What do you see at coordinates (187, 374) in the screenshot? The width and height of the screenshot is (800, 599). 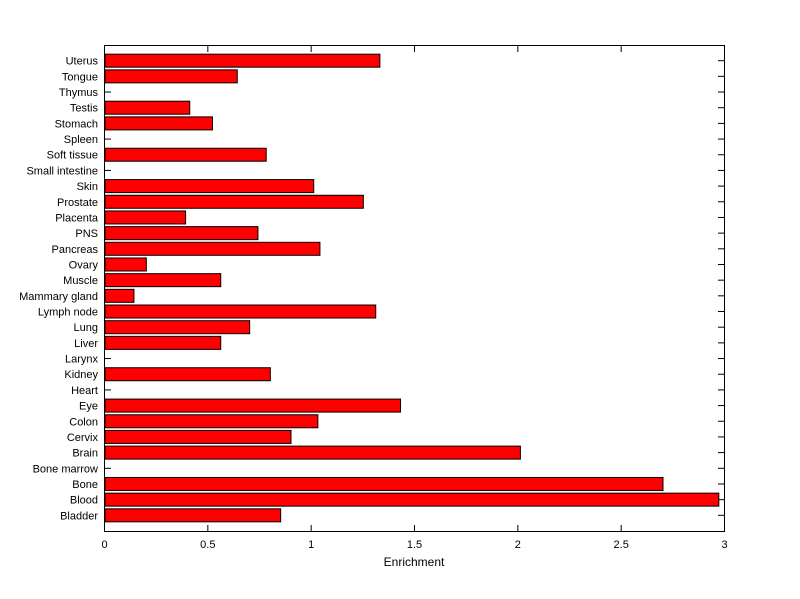 I see `bar-kidney` at bounding box center [187, 374].